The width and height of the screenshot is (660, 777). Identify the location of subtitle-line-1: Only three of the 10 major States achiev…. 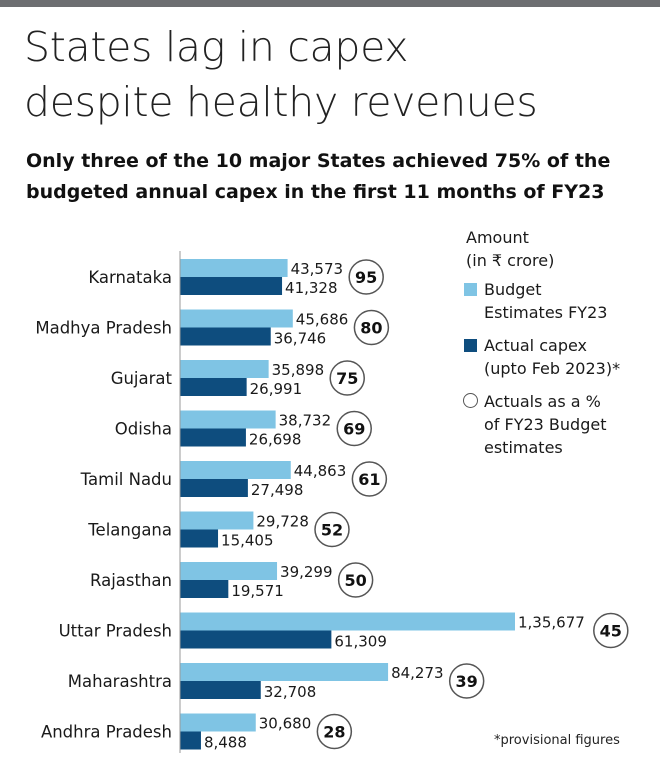
(318, 161).